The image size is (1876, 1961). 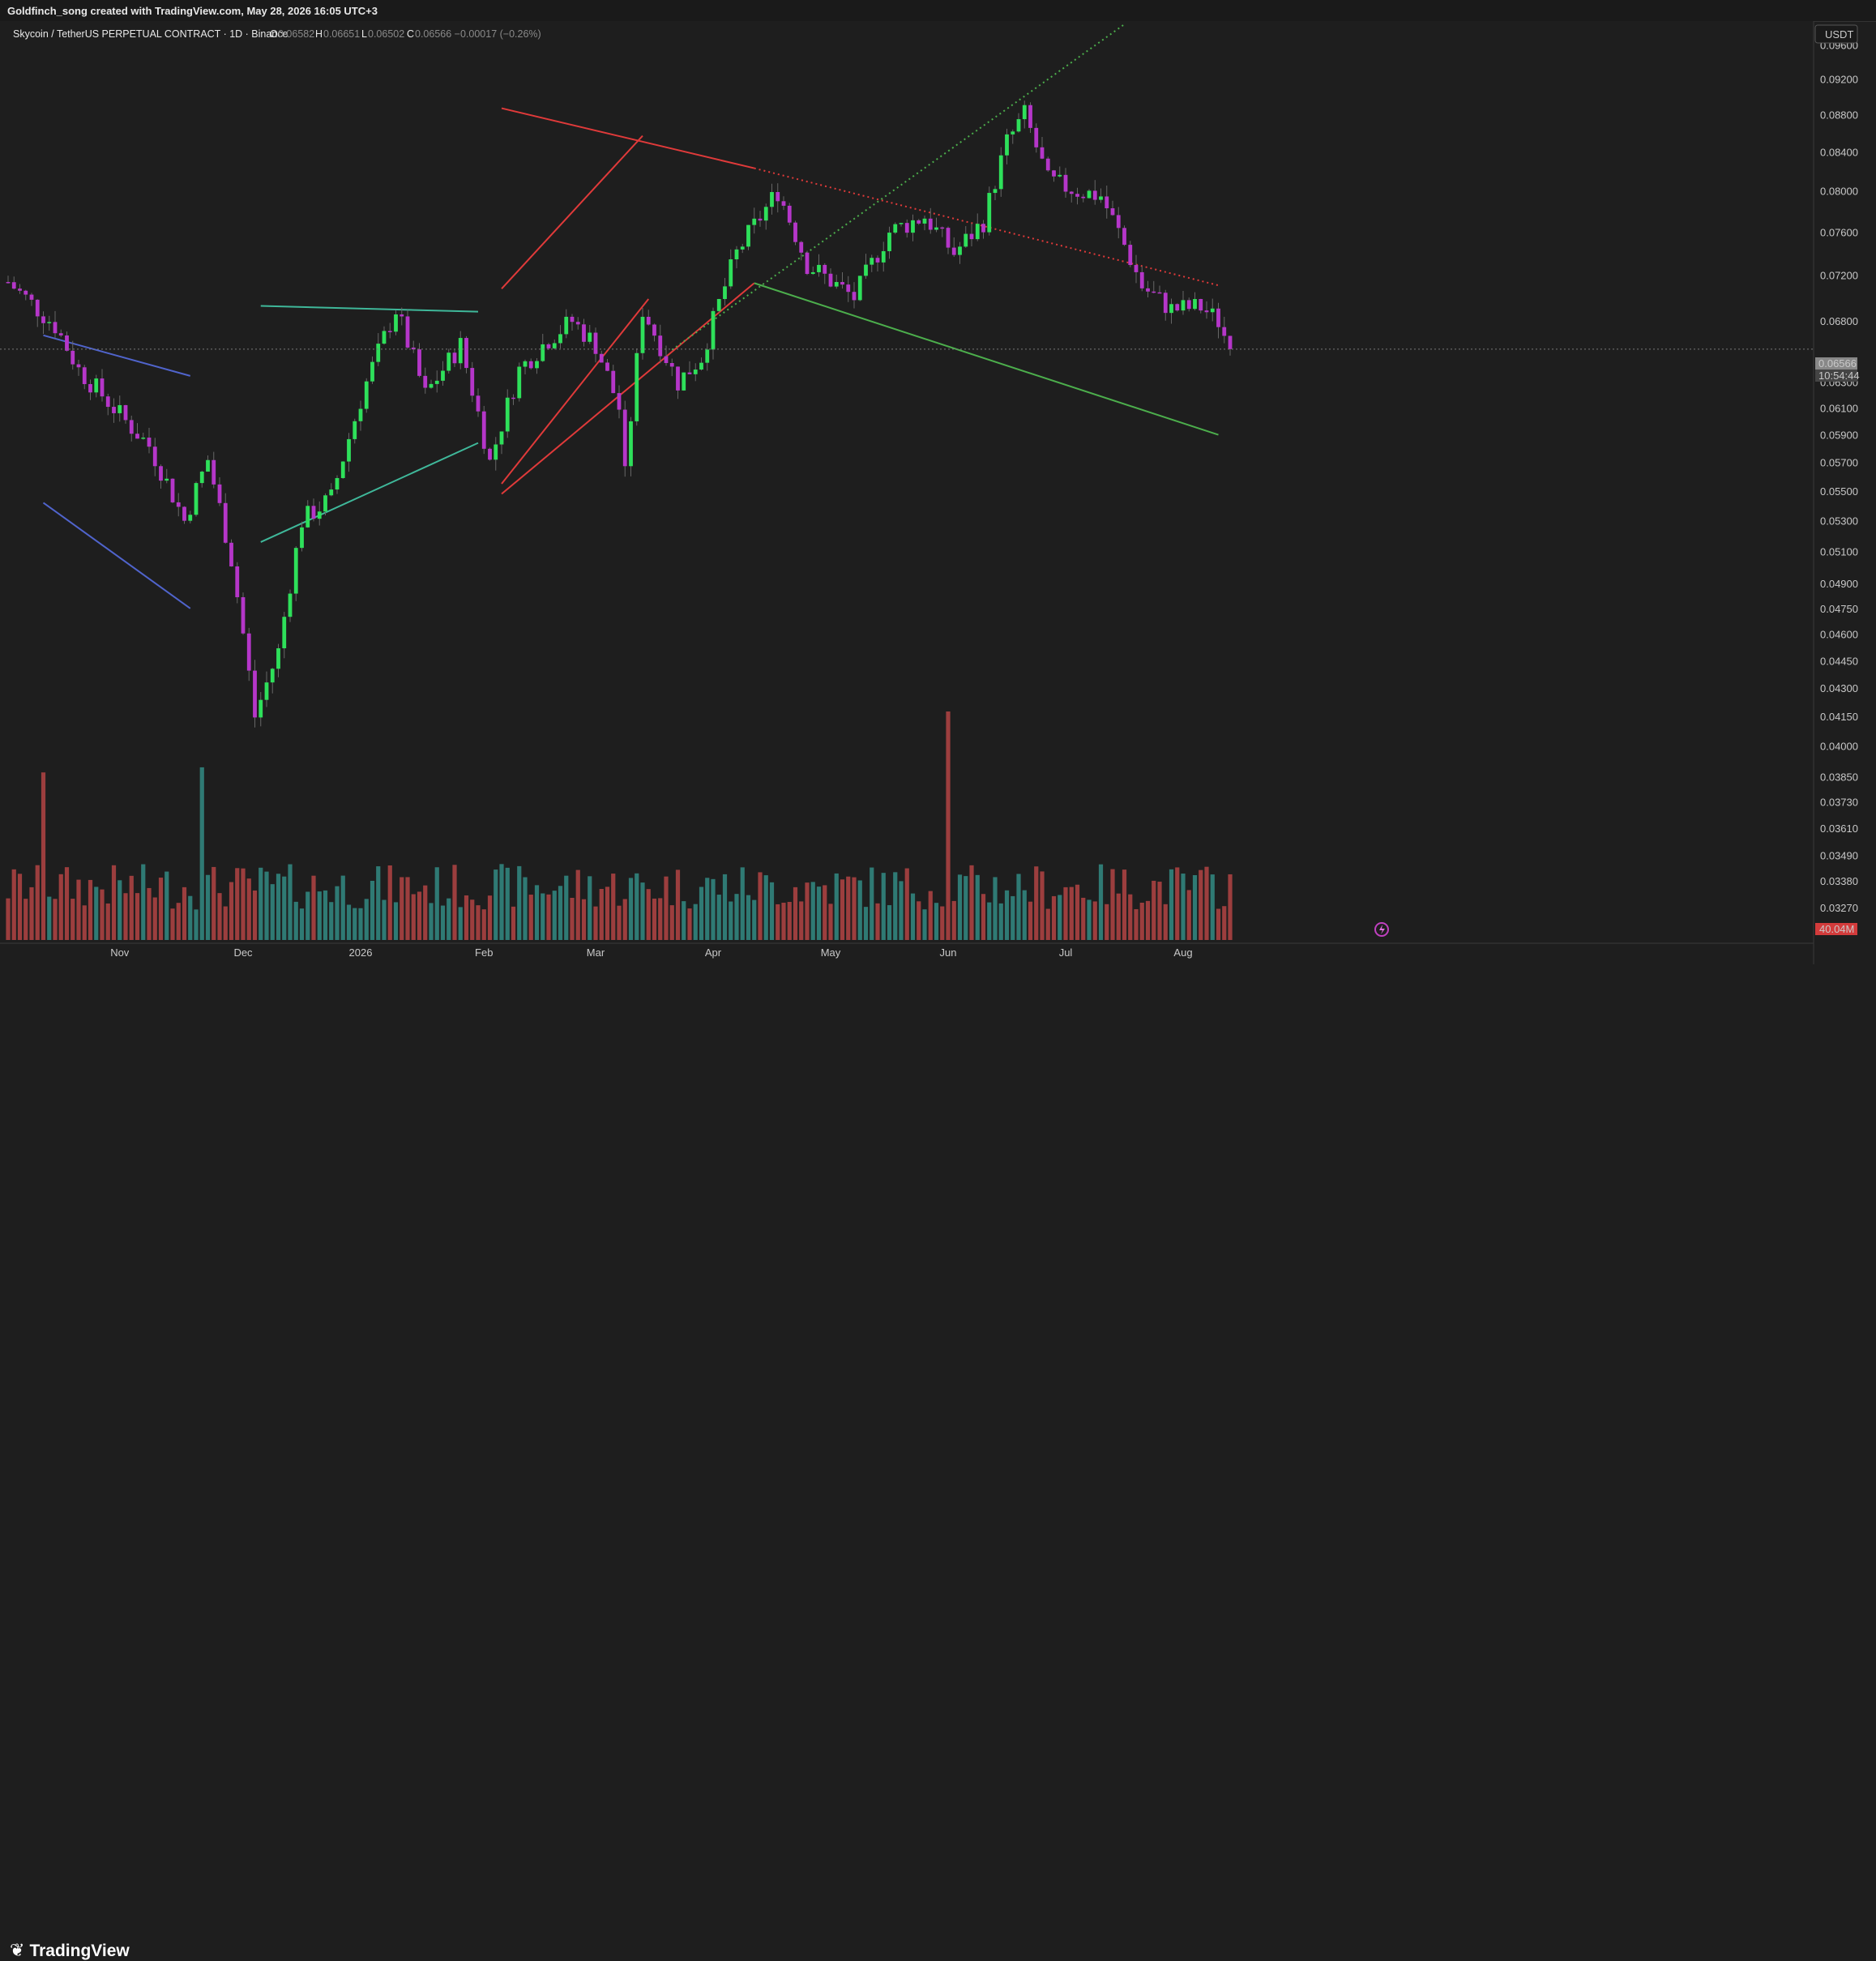 I want to click on currency-button, so click(x=1836, y=34).